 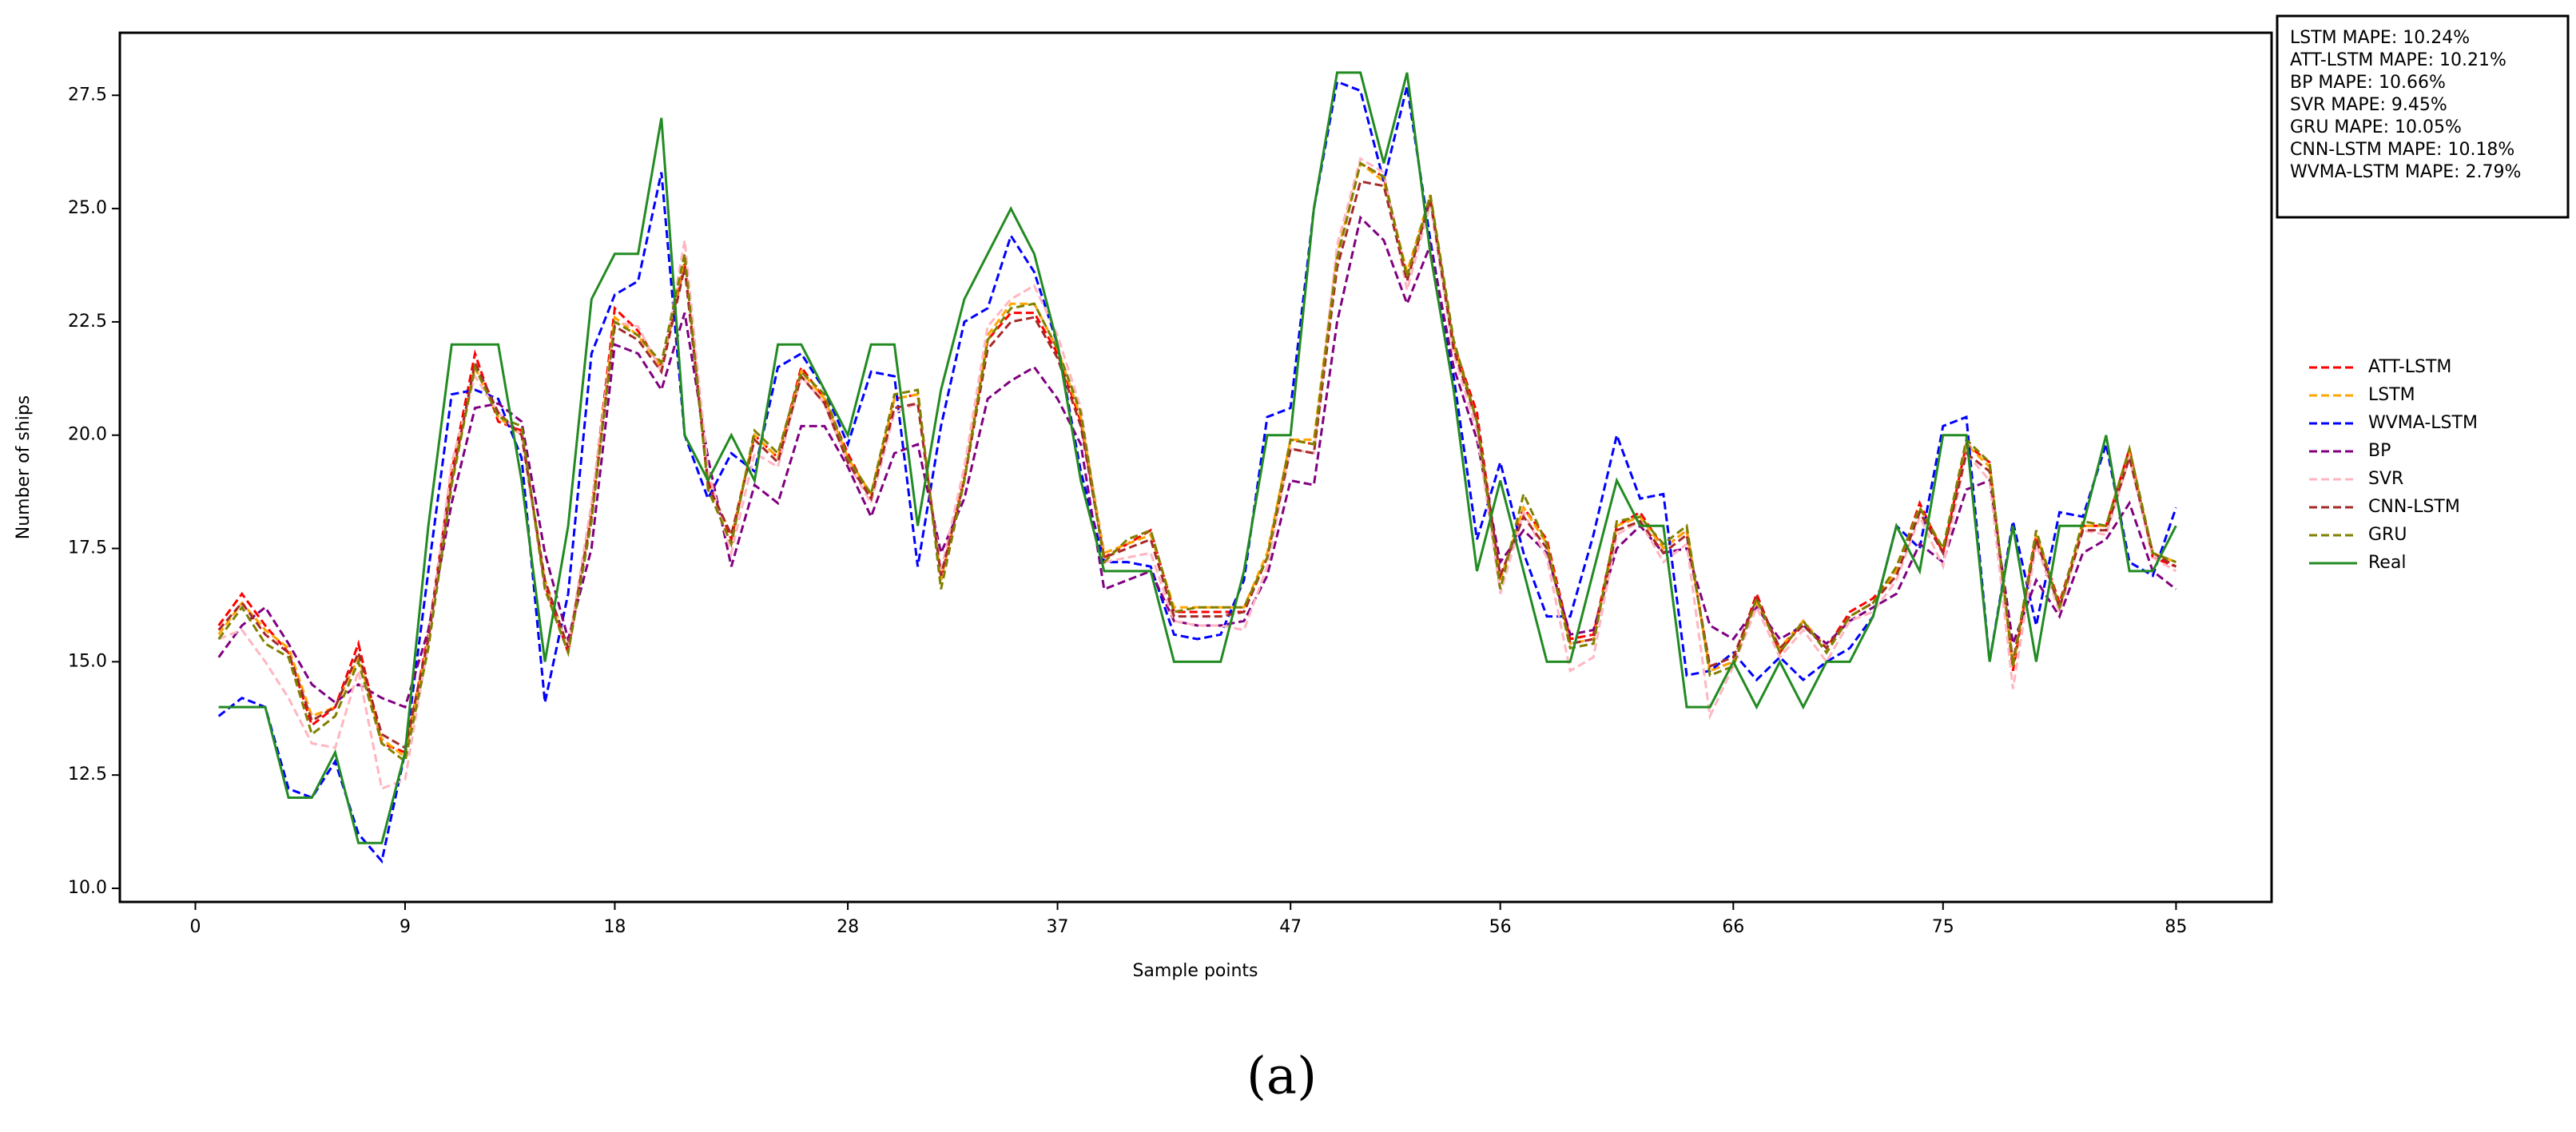 I want to click on annotation-box, so click(x=2423, y=117).